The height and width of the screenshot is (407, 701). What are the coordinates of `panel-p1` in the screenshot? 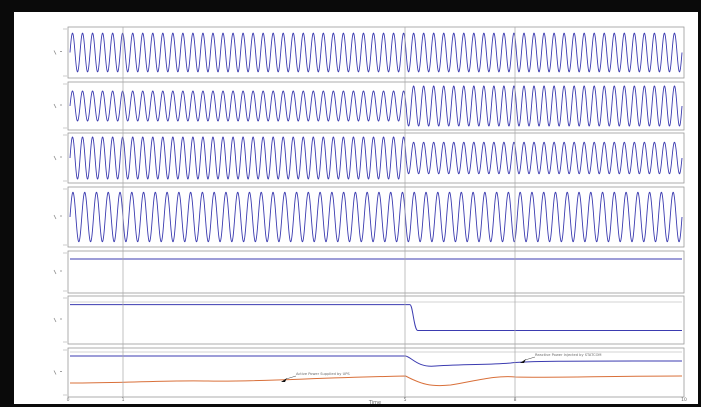 It's located at (369, 52).